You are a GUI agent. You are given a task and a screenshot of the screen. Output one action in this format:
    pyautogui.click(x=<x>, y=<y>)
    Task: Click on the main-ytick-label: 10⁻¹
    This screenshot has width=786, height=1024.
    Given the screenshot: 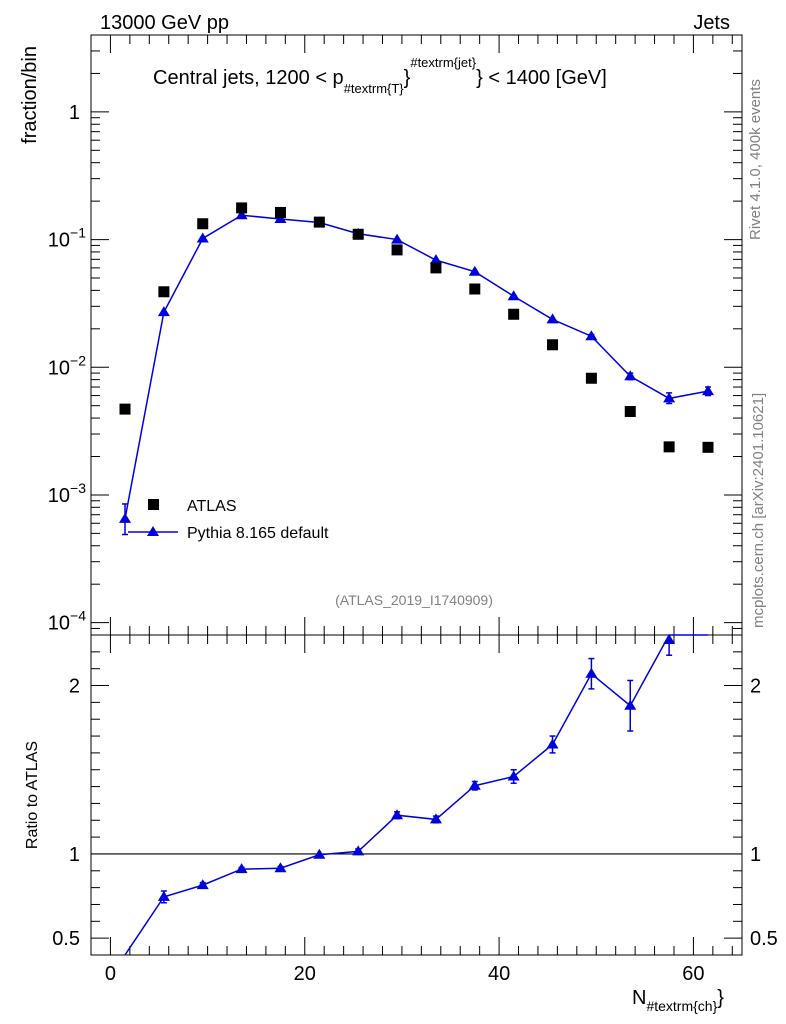 What is the action you would take?
    pyautogui.click(x=67, y=238)
    